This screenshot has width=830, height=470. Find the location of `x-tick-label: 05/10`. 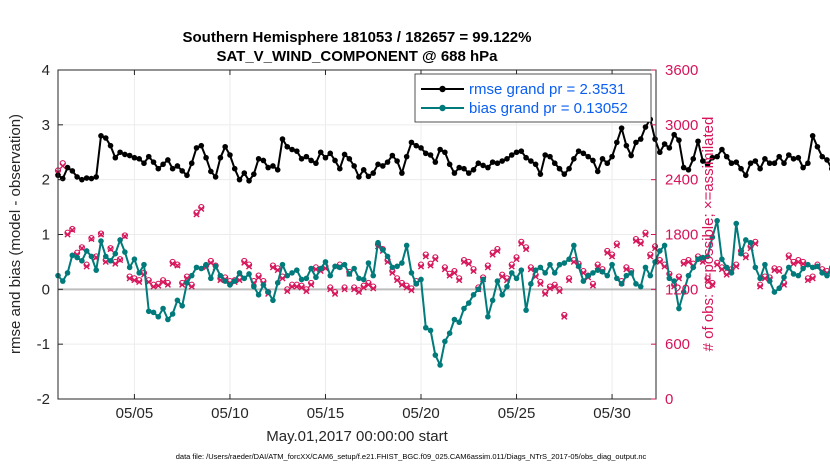

x-tick-label: 05/10 is located at coordinates (230, 413).